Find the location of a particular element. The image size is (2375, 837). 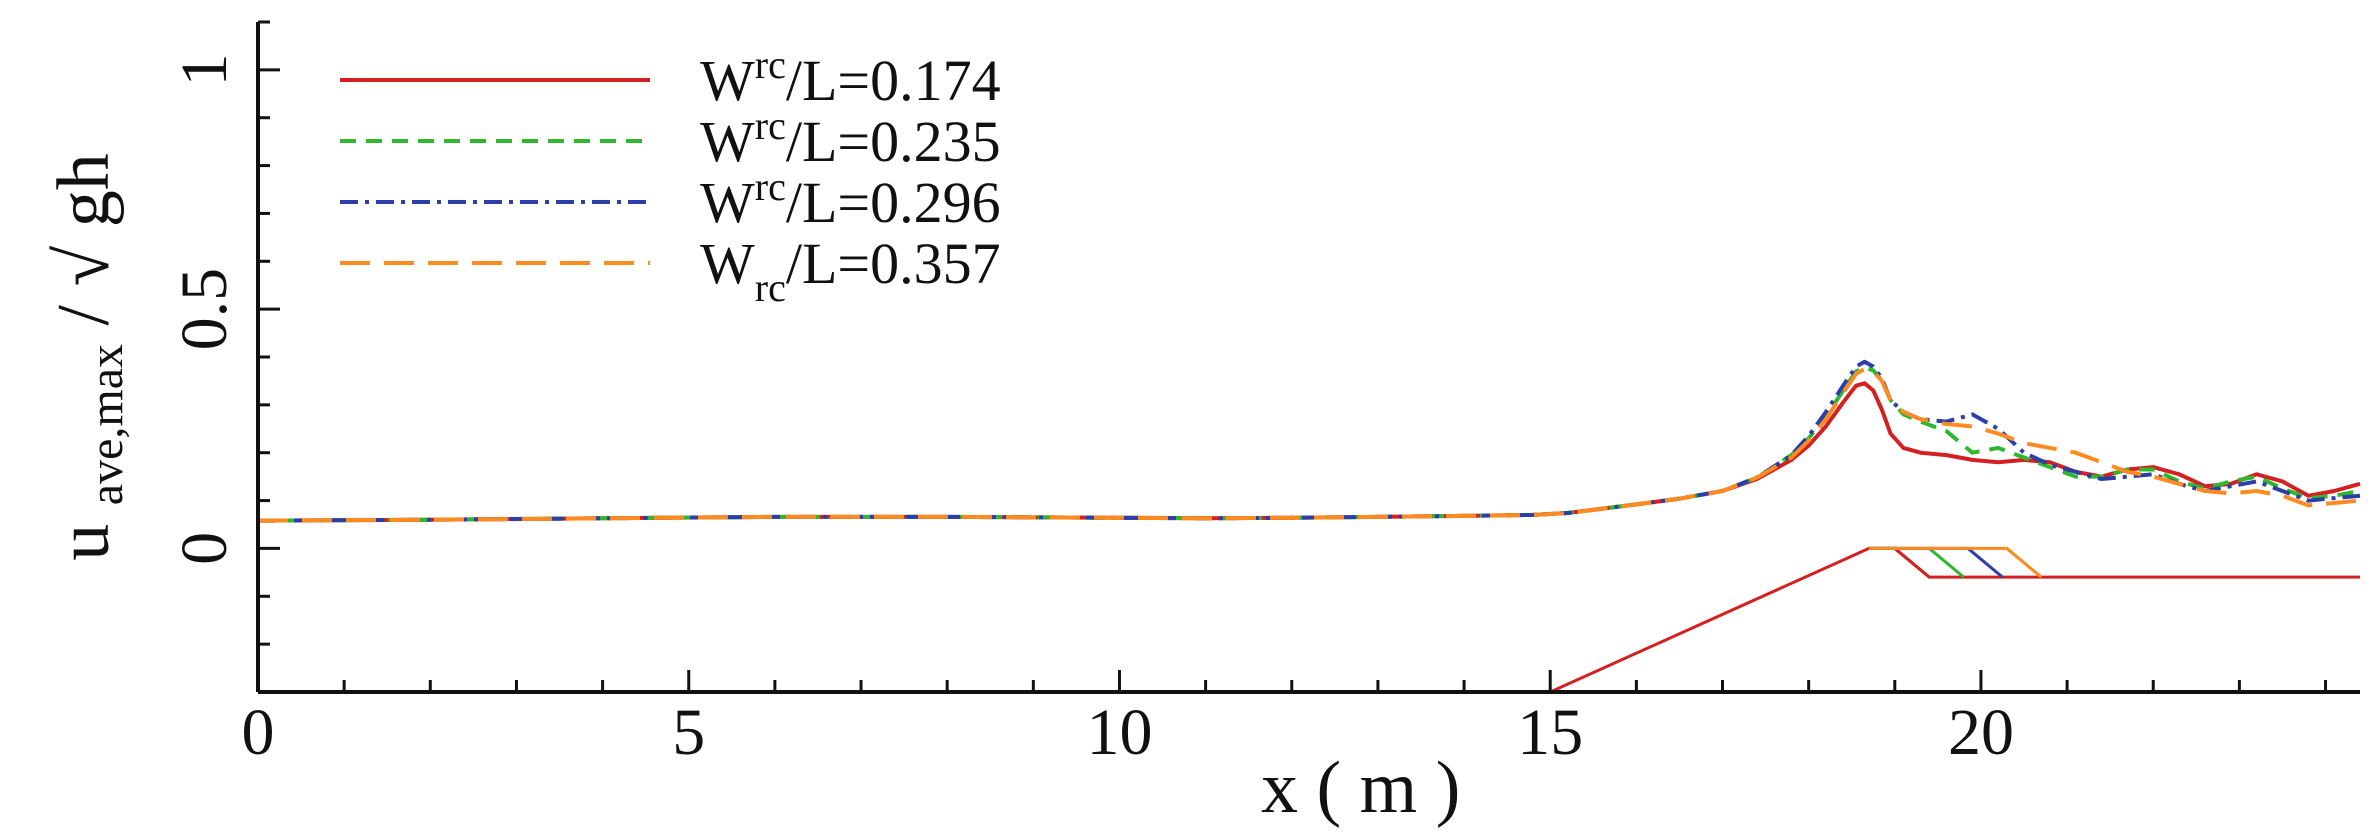

legend-label-rest: /L=0.235 is located at coordinates (893, 141).